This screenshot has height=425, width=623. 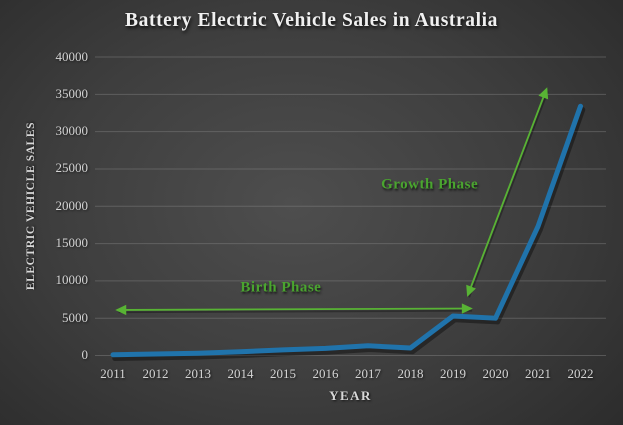 What do you see at coordinates (410, 373) in the screenshot?
I see `x-tick-label: 2018` at bounding box center [410, 373].